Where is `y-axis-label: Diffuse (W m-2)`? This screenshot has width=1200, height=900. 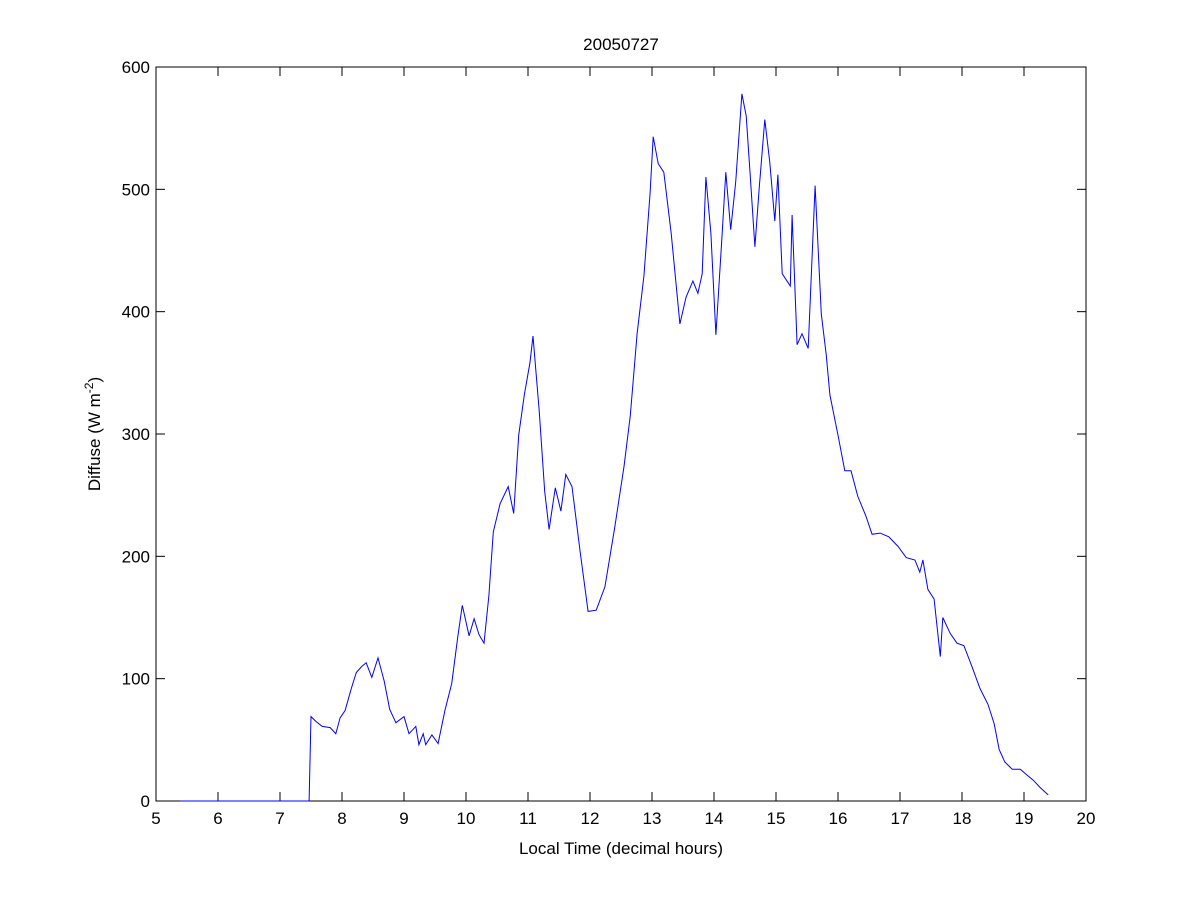 y-axis-label: Diffuse (W m-2) is located at coordinates (93, 434).